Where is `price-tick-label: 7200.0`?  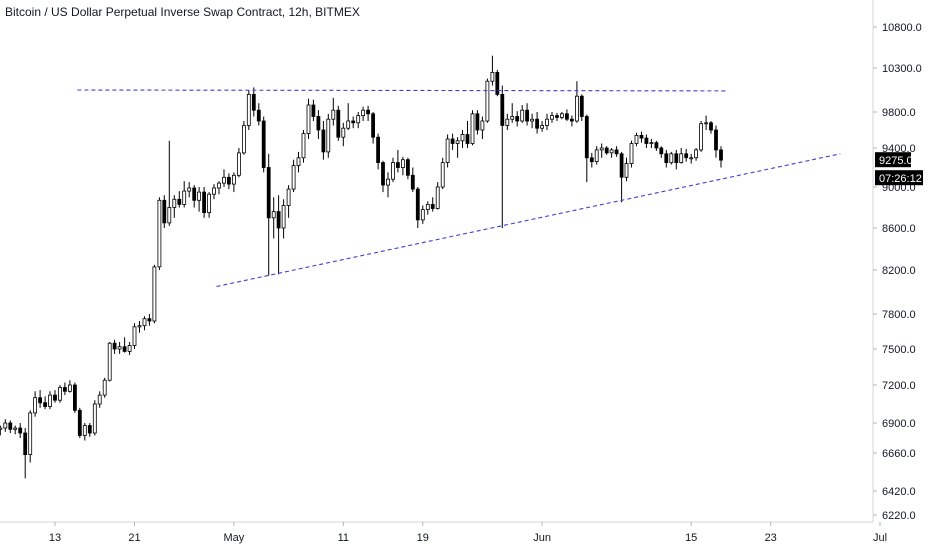
price-tick-label: 7200.0 is located at coordinates (899, 386).